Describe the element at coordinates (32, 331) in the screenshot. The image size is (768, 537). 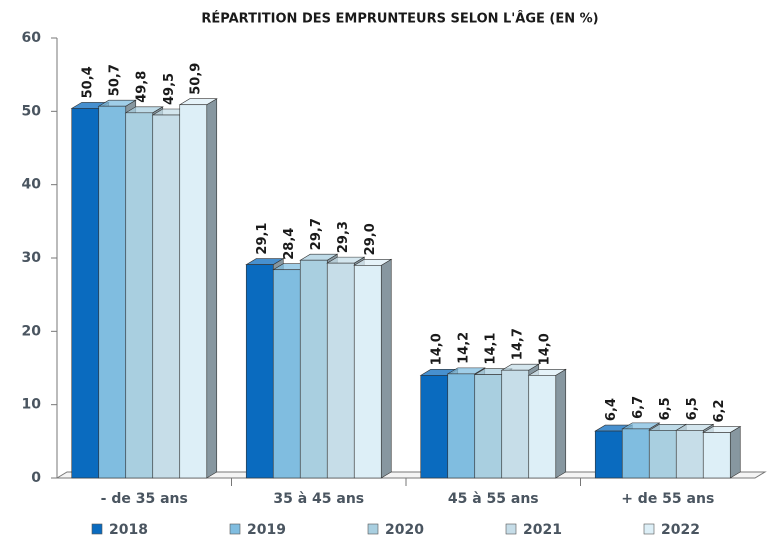
I see `y-tick-label: 20` at that location.